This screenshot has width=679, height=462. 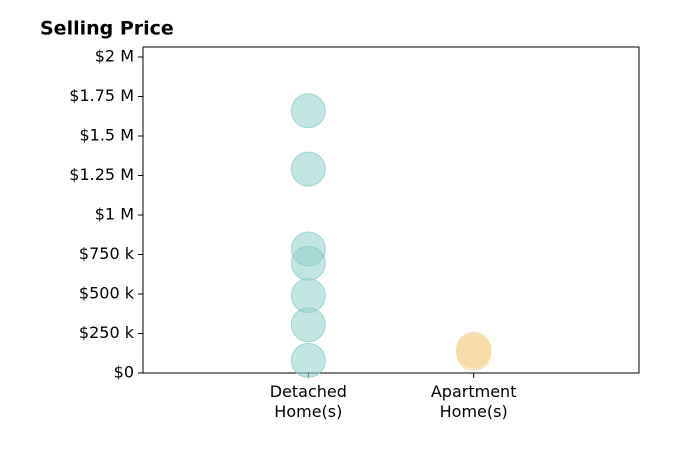 I want to click on chart-title: Selling Price, so click(x=107, y=29).